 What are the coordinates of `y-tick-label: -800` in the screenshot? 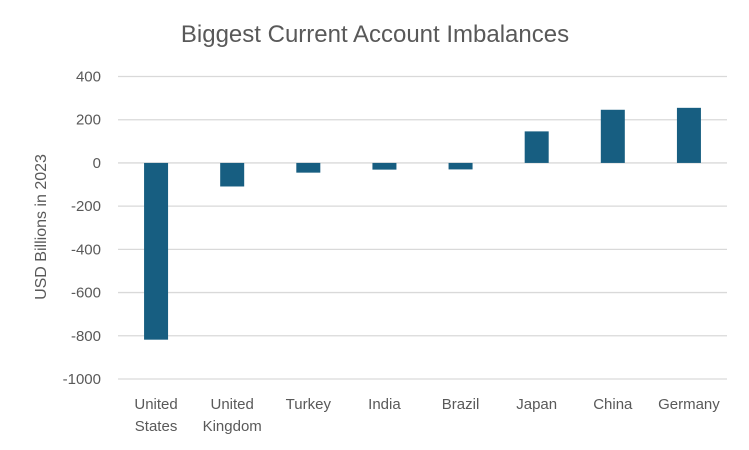 It's located at (86, 336).